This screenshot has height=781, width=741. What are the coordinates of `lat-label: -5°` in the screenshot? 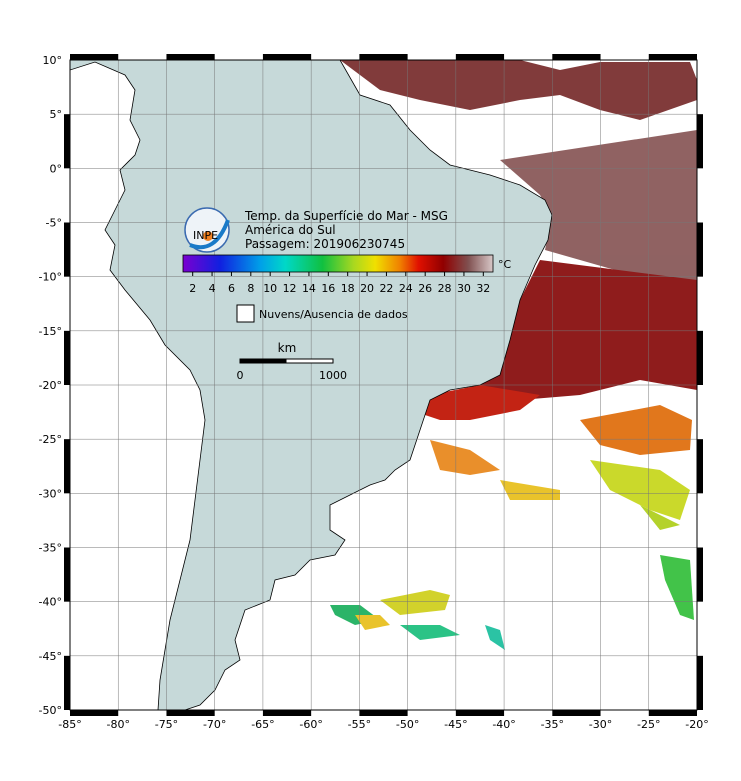 It's located at (54, 223).